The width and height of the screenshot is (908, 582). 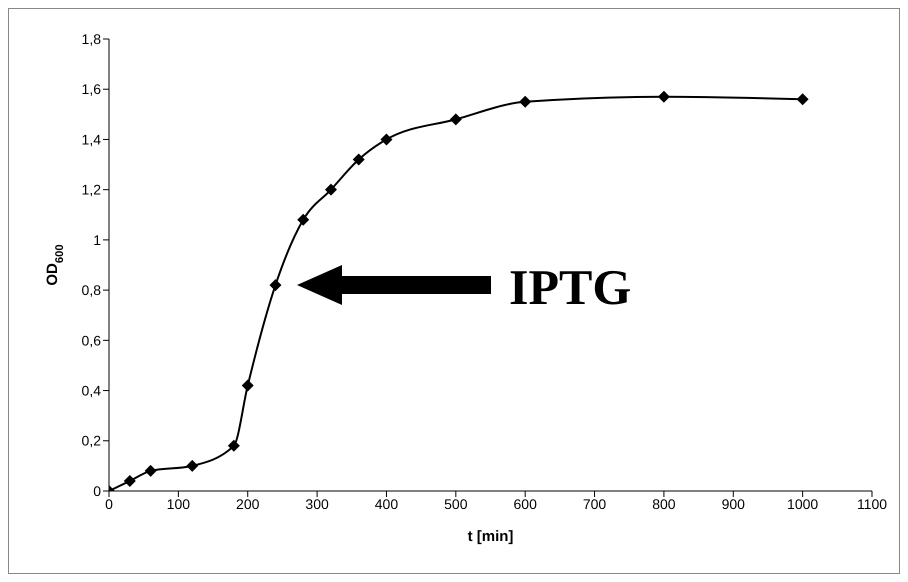 What do you see at coordinates (92, 38) in the screenshot?
I see `y-tick-label: 1,8` at bounding box center [92, 38].